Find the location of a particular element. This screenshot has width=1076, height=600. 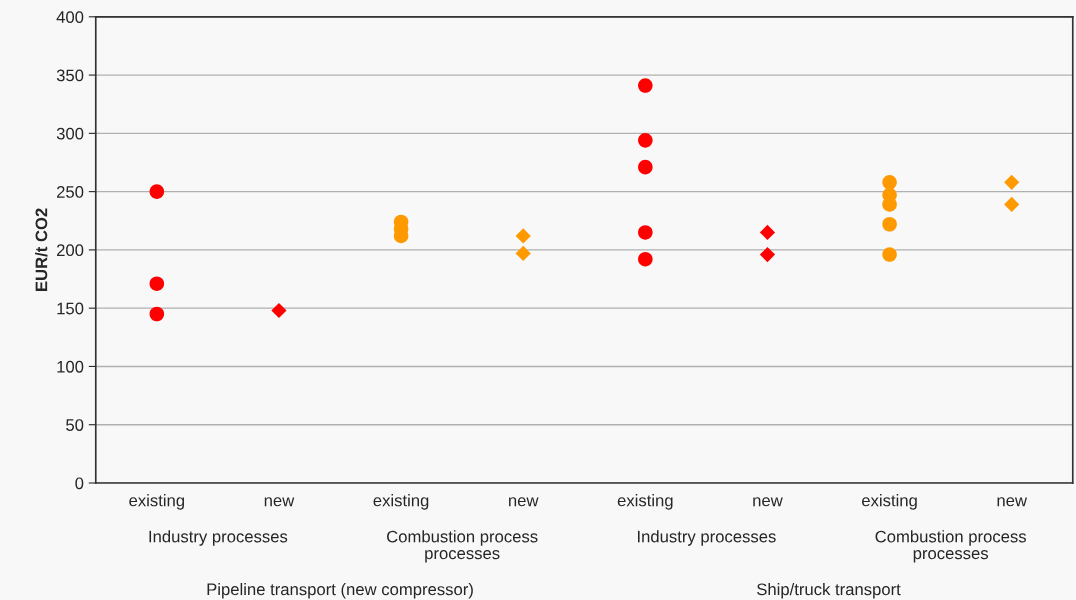

y-tick-label: 200 is located at coordinates (70, 250).